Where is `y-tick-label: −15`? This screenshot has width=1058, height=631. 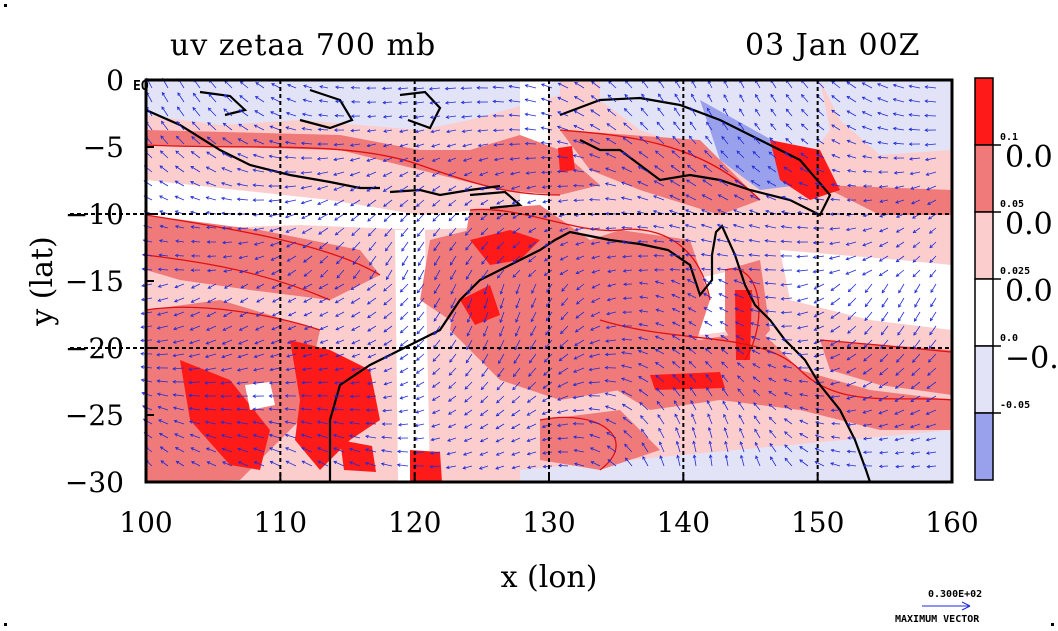
y-tick-label: −15 is located at coordinates (94, 281).